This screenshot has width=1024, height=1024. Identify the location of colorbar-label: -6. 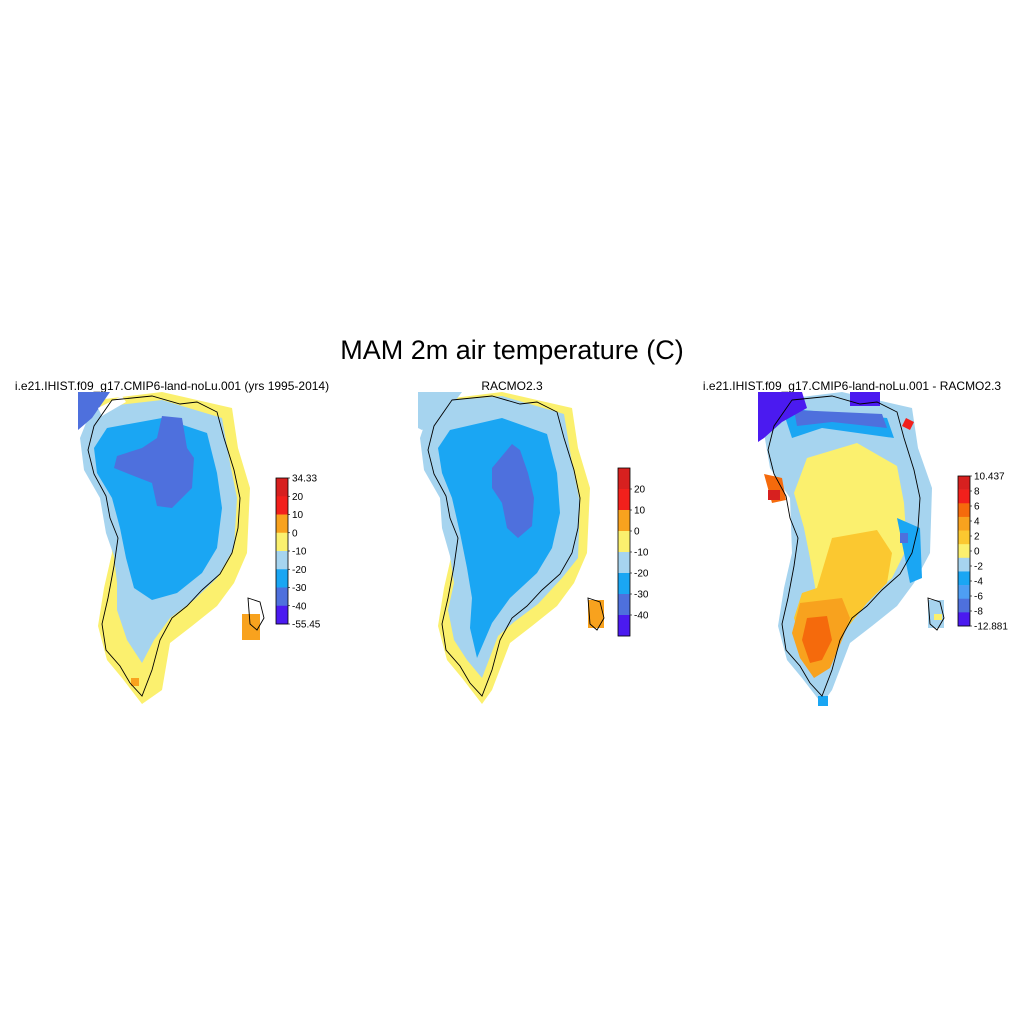
(978, 597).